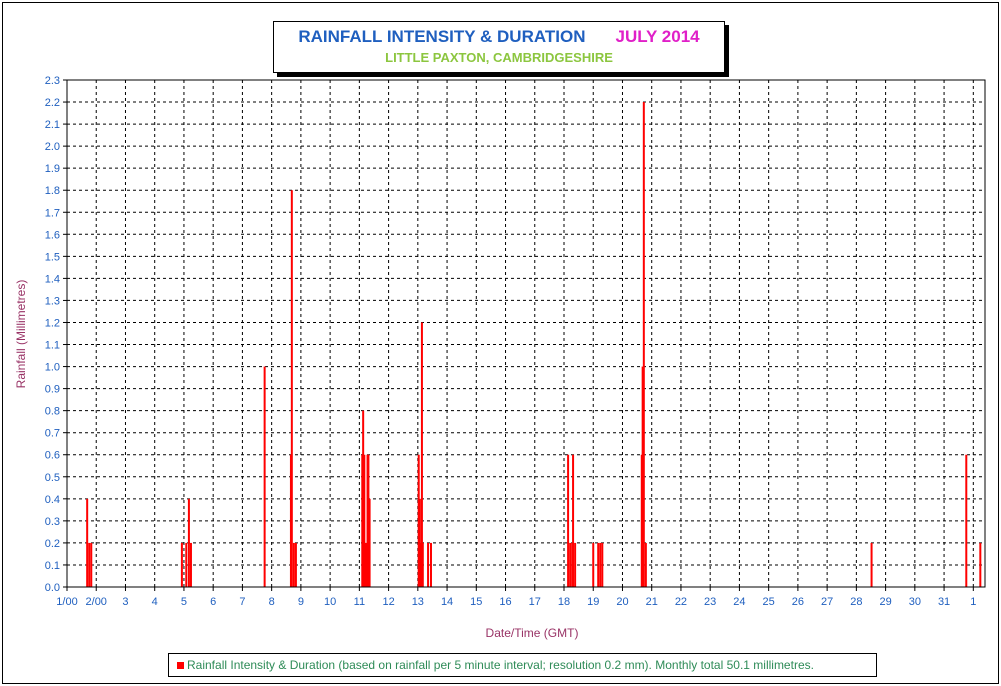 The height and width of the screenshot is (686, 1001). What do you see at coordinates (769, 602) in the screenshot?
I see `x-tick-label: 25` at bounding box center [769, 602].